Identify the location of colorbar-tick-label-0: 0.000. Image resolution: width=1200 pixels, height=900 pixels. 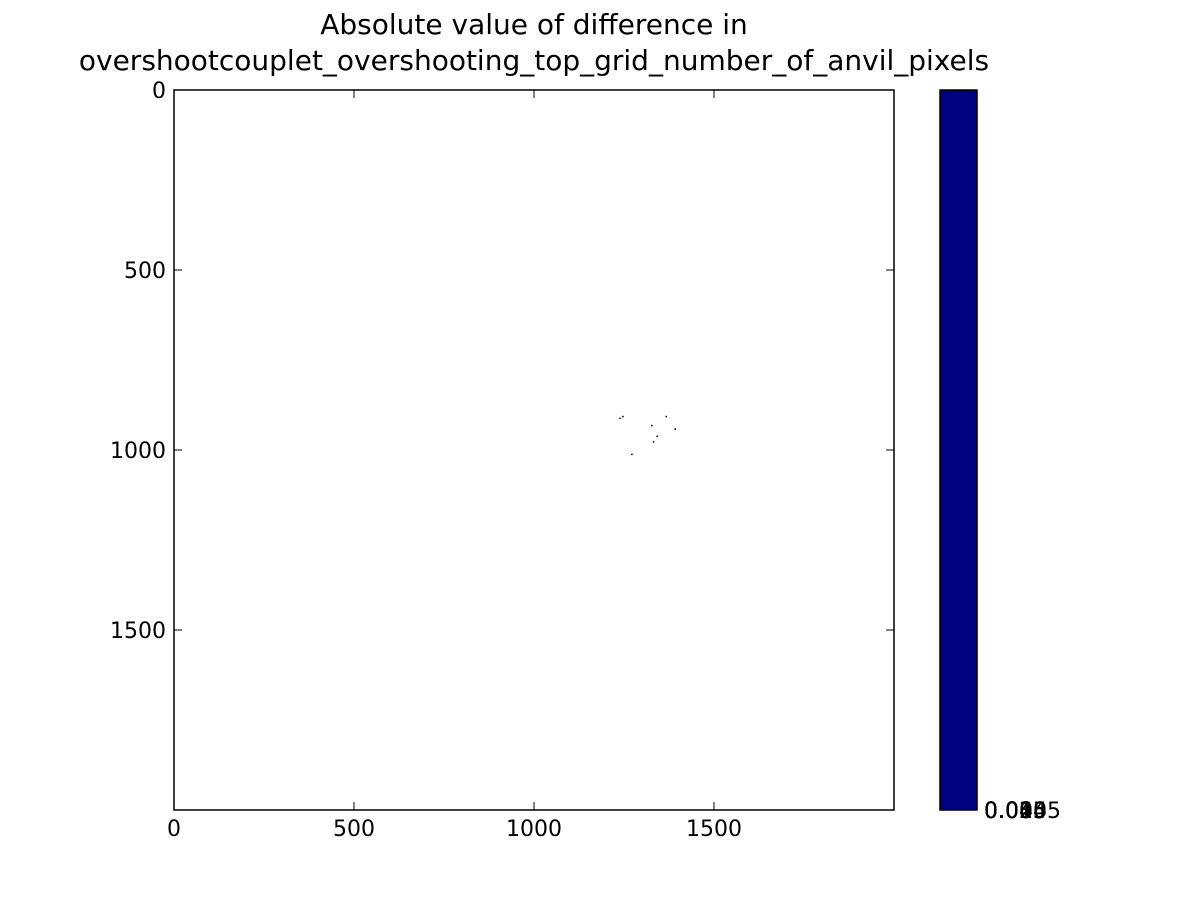
(1015, 811).